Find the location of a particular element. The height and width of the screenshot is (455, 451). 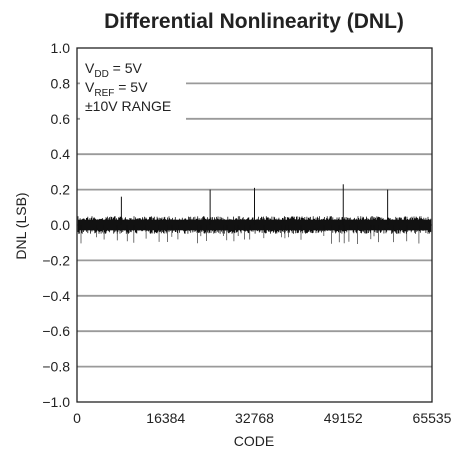

y-tick-label: −0.6 is located at coordinates (56, 331).